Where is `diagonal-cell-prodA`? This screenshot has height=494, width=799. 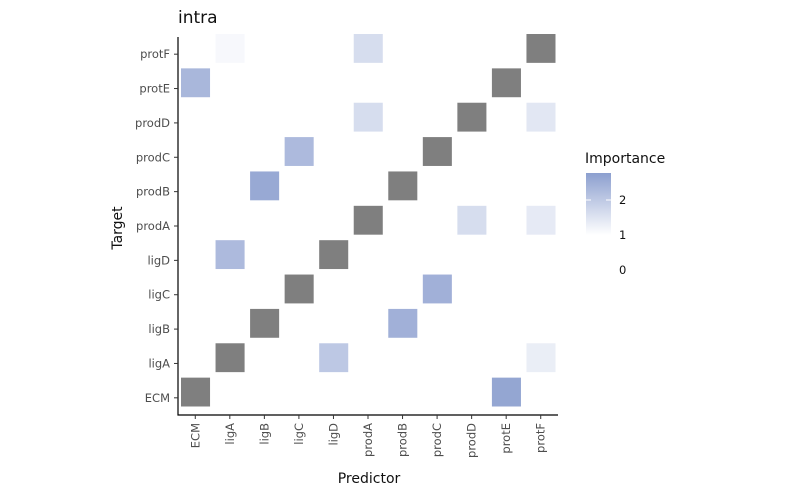
diagonal-cell-prodA is located at coordinates (368, 220).